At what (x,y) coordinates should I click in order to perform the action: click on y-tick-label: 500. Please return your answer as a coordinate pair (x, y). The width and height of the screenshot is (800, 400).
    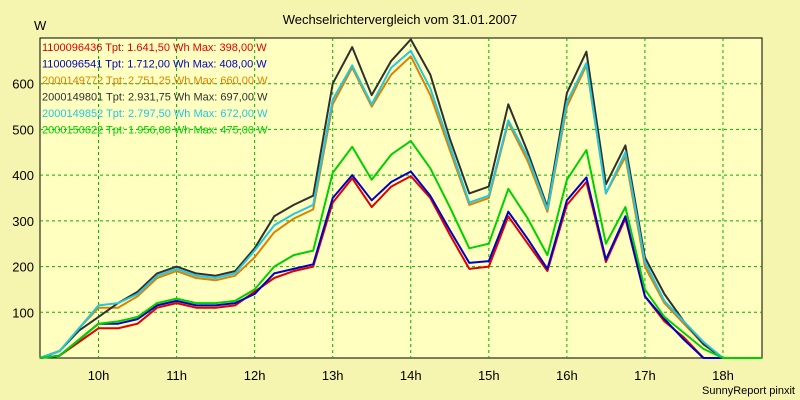
    Looking at the image, I should click on (23, 129).